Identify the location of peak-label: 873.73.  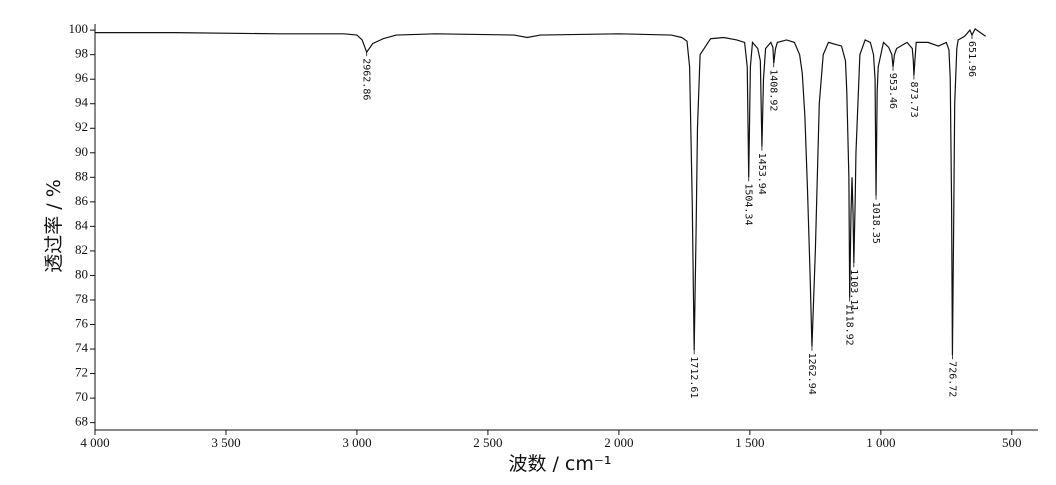
(913, 100).